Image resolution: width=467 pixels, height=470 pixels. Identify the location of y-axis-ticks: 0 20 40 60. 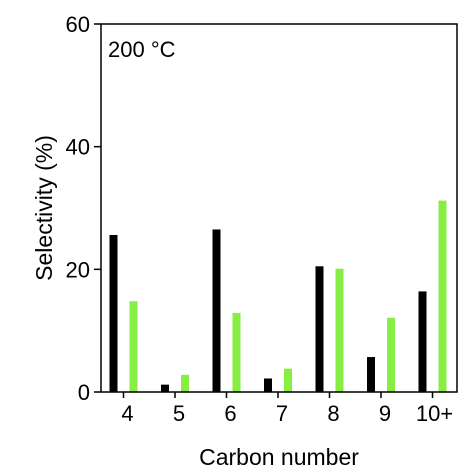
(83, 208).